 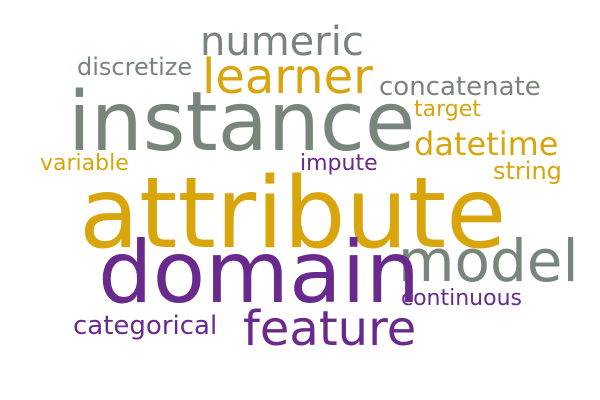 What do you see at coordinates (447, 109) in the screenshot?
I see `word-target: target` at bounding box center [447, 109].